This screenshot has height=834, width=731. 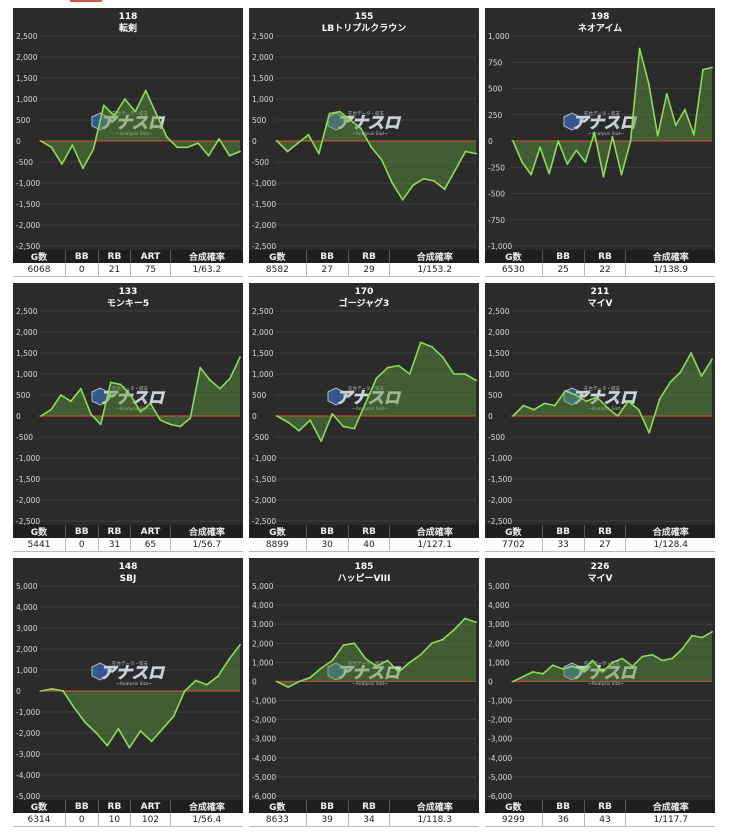 What do you see at coordinates (364, 17) in the screenshot?
I see `machine-number: 155` at bounding box center [364, 17].